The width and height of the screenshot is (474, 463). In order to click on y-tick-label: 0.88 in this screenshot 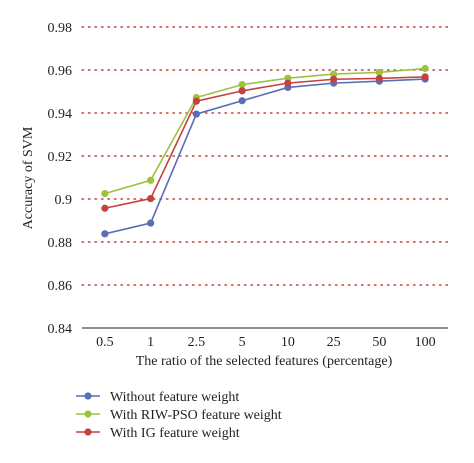, I will do `click(60, 243)`.